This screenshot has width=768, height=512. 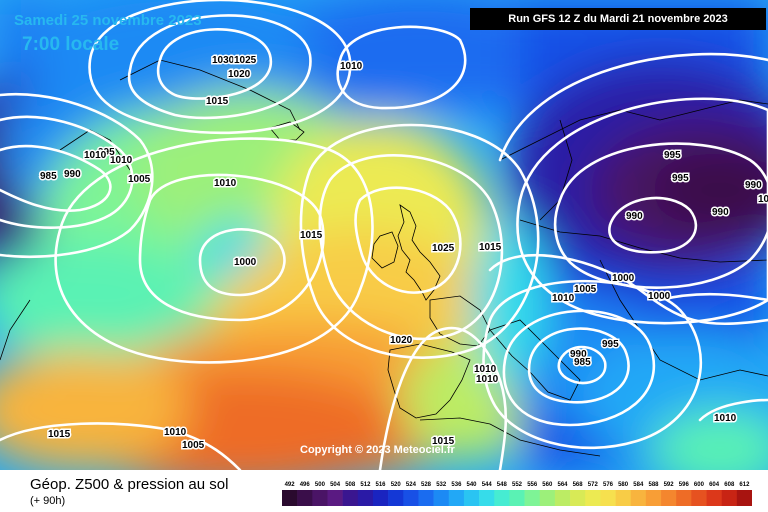 I want to click on scale-tick-label: 604, so click(x=714, y=485).